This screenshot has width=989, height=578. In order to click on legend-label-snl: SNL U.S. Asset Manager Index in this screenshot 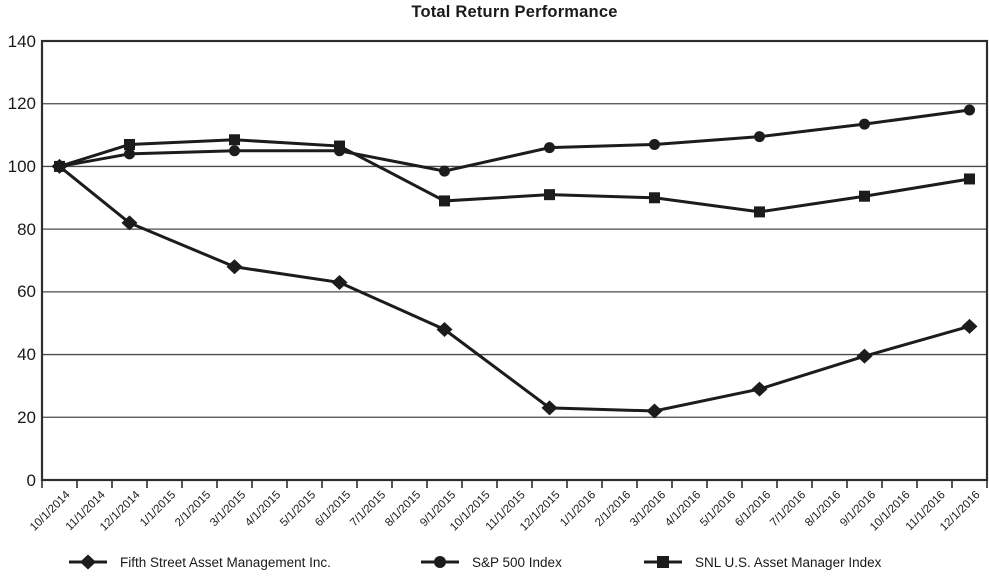, I will do `click(788, 562)`.